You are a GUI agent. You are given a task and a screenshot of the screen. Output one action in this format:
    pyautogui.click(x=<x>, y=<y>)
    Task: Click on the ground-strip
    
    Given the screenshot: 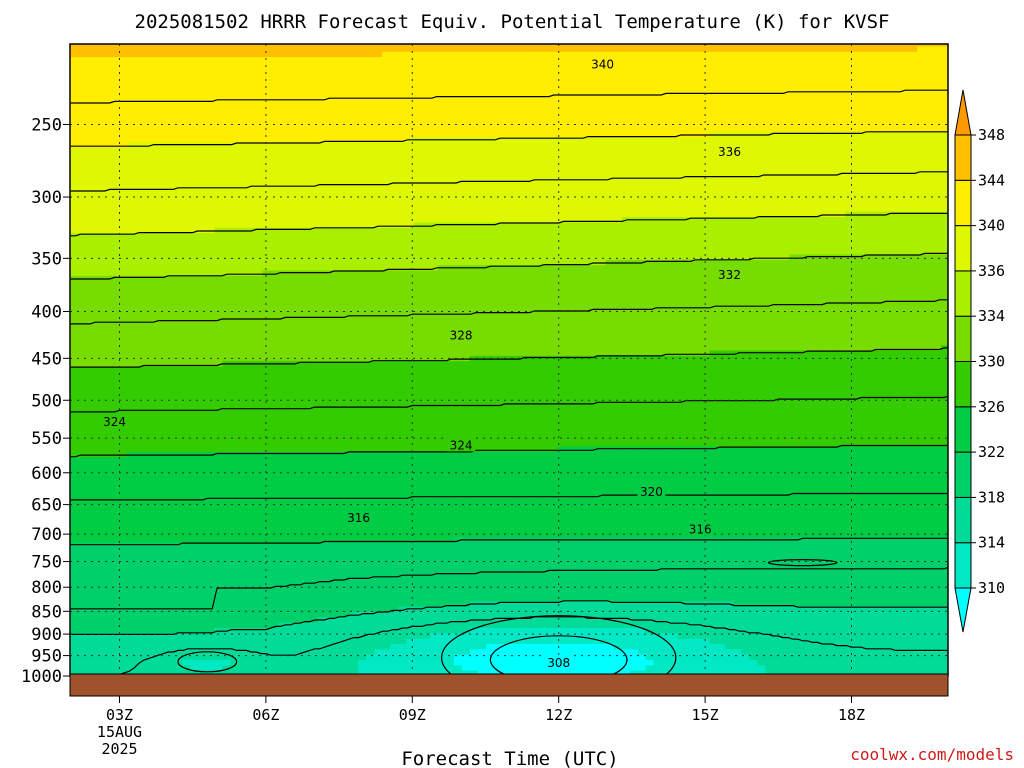 What is the action you would take?
    pyautogui.click(x=509, y=685)
    